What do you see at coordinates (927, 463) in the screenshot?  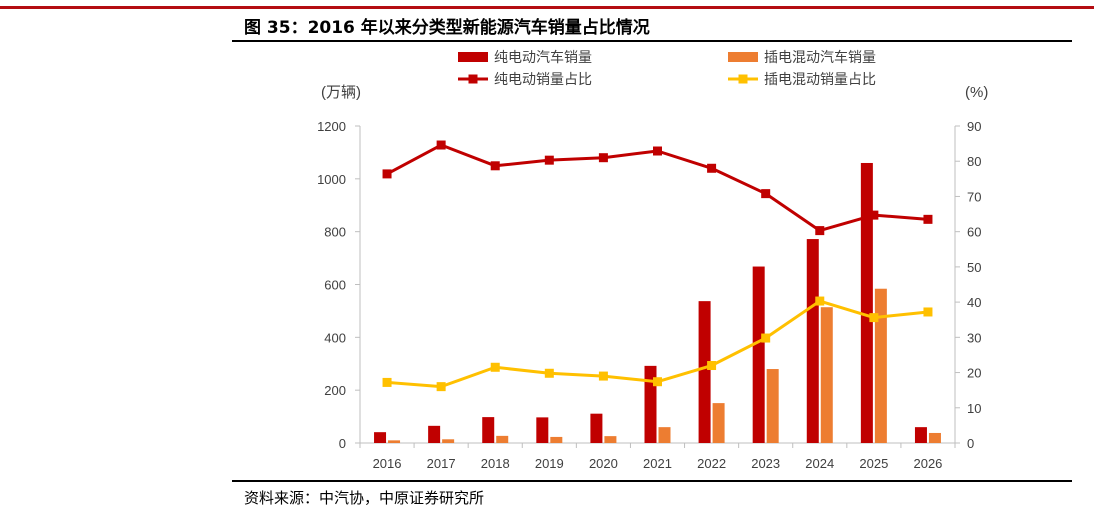 I see `x-tick-label: 2026` at bounding box center [927, 463].